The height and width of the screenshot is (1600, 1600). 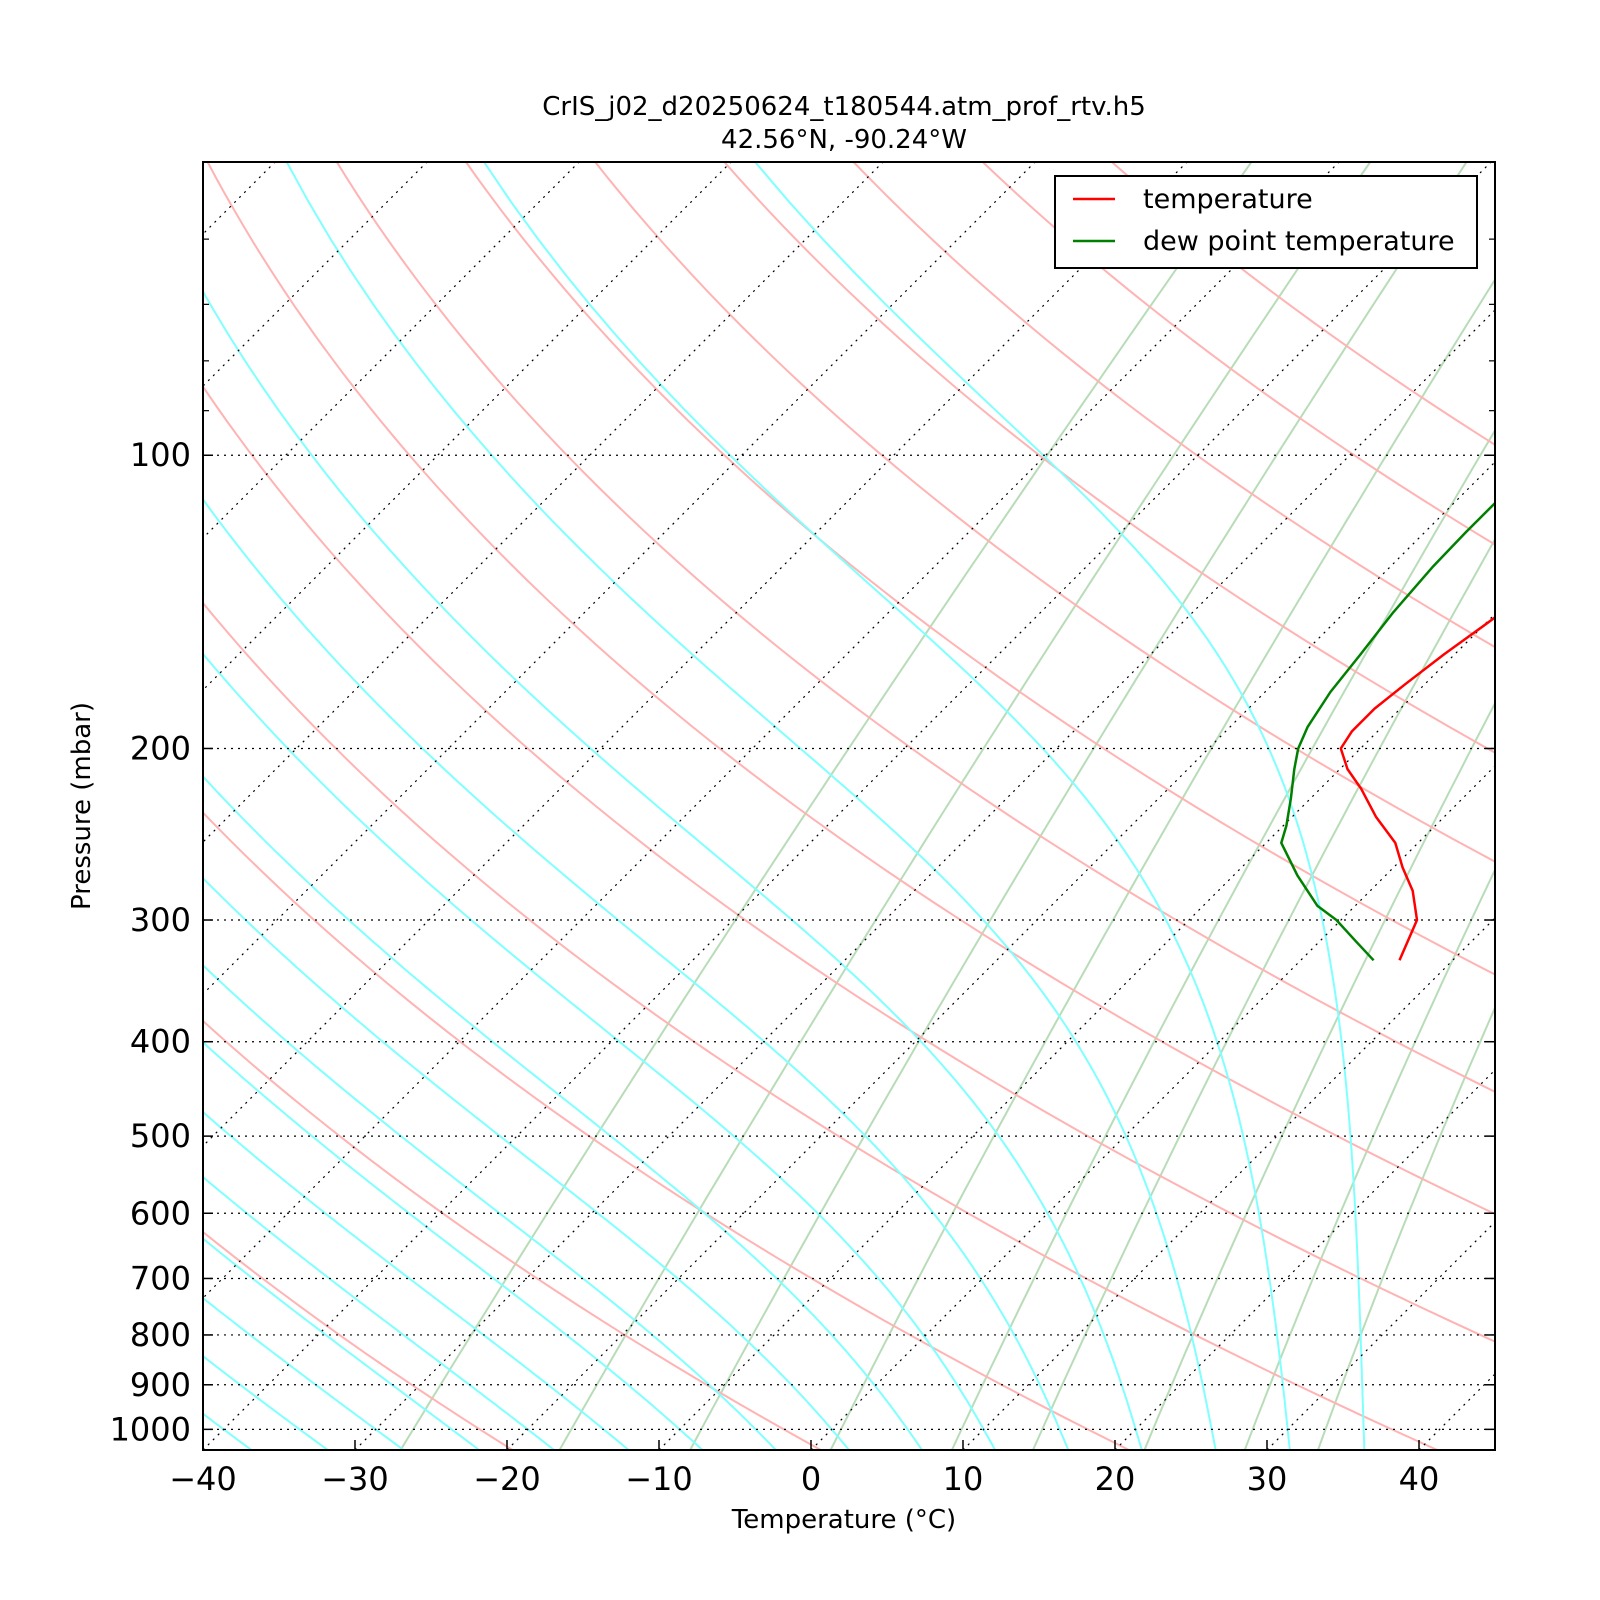 What do you see at coordinates (160, 920) in the screenshot?
I see `y-tick-label: 300` at bounding box center [160, 920].